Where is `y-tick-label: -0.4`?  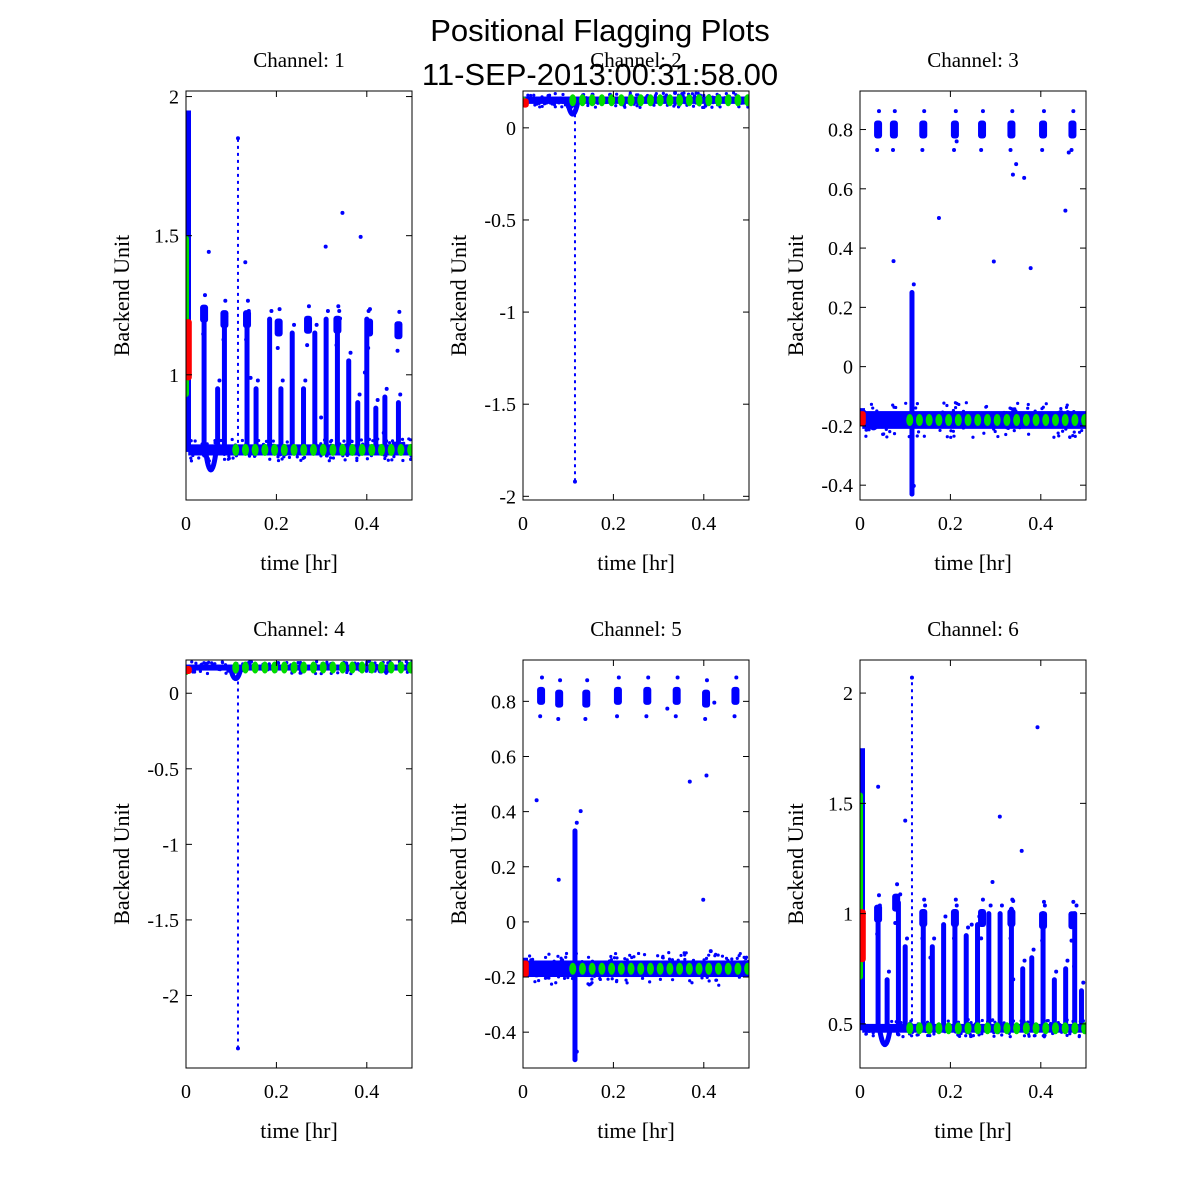 y-tick-label: -0.4 is located at coordinates (837, 486).